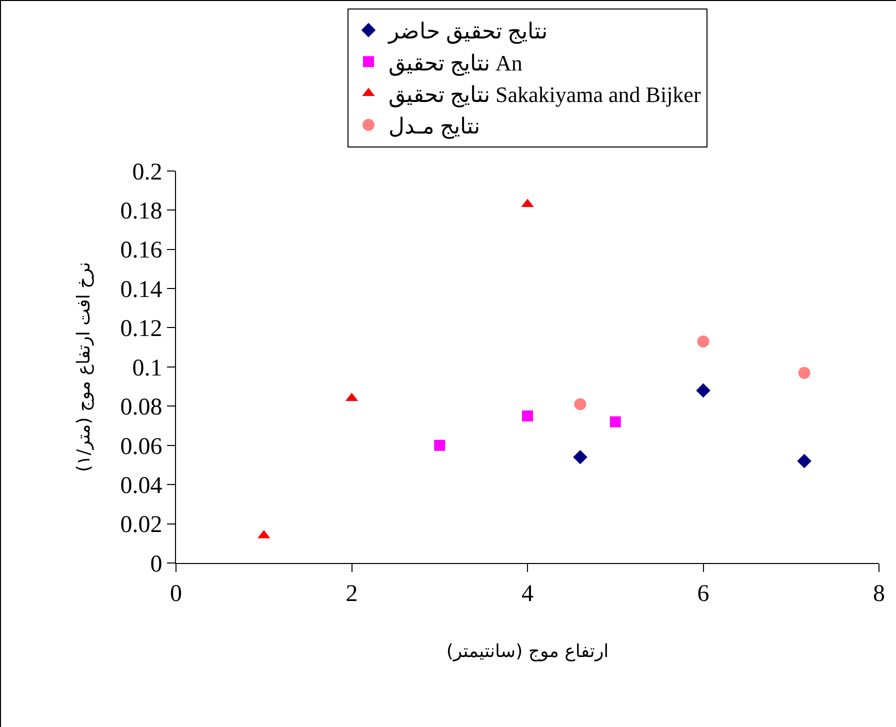 The image size is (896, 727). Describe the element at coordinates (527, 651) in the screenshot. I see `x-axis-title: ارتفاع موج (سانتیمتر)` at that location.